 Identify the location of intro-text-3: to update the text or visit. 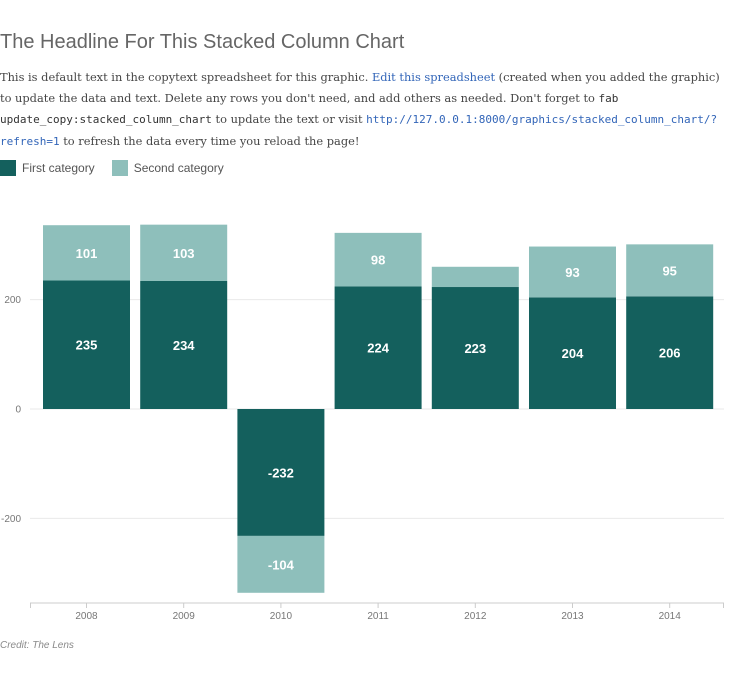
(289, 119).